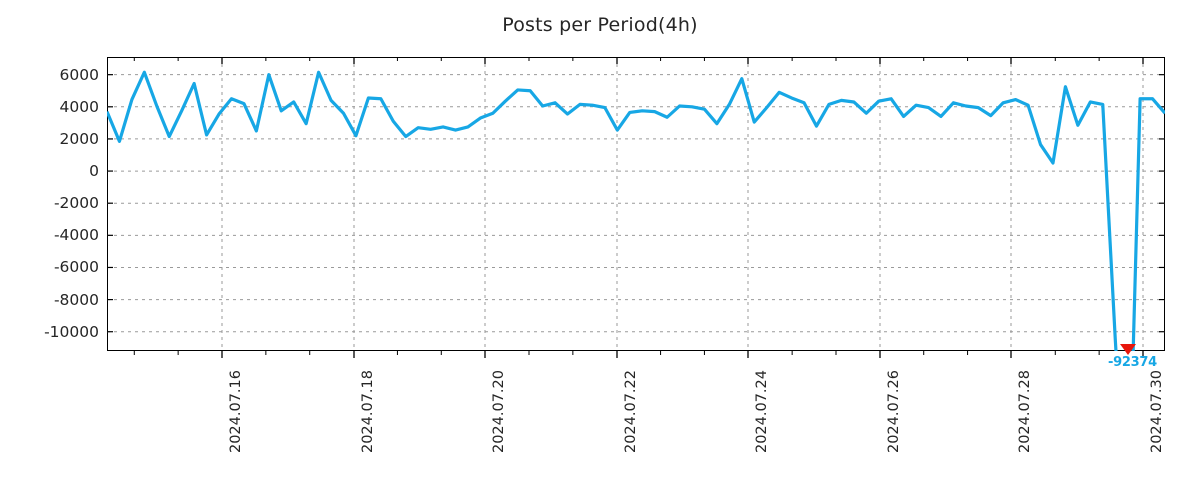  I want to click on y-tick-label: 0, so click(94, 171).